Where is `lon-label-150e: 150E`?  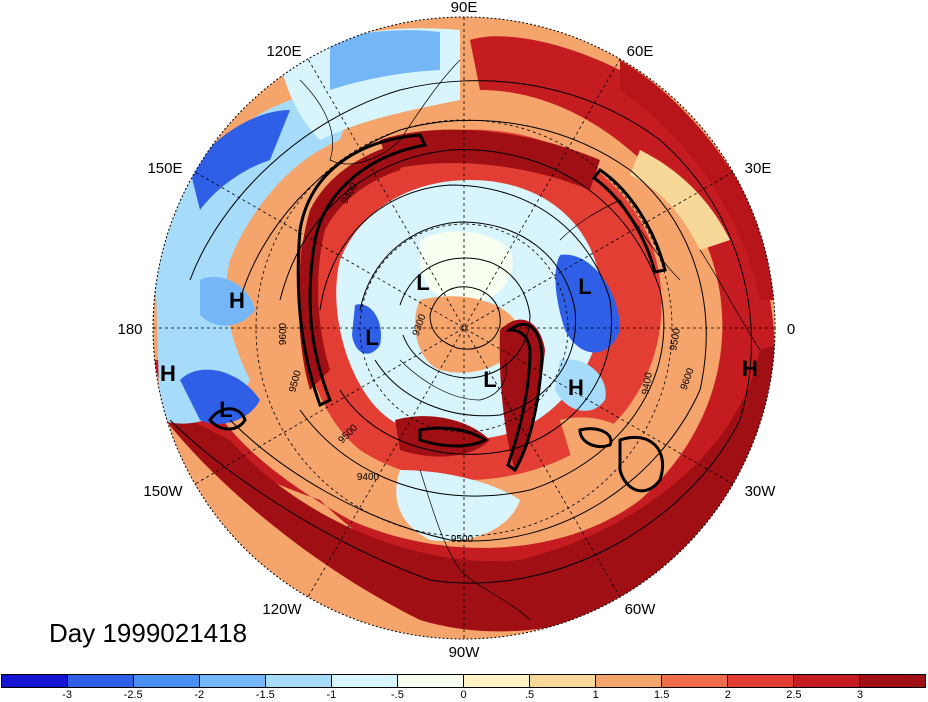
lon-label-150e: 150E is located at coordinates (164, 168).